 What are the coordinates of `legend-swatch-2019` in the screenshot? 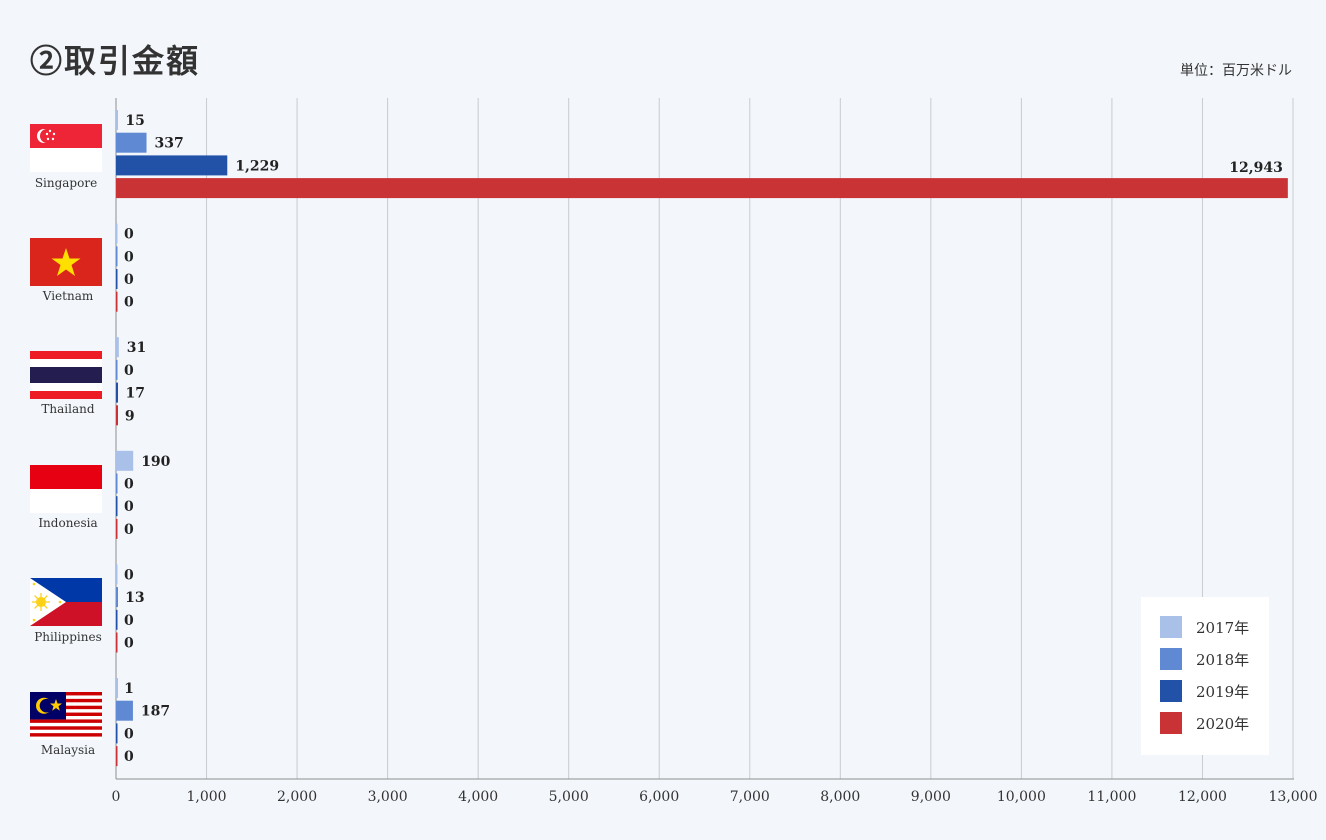 It's located at (1171, 691).